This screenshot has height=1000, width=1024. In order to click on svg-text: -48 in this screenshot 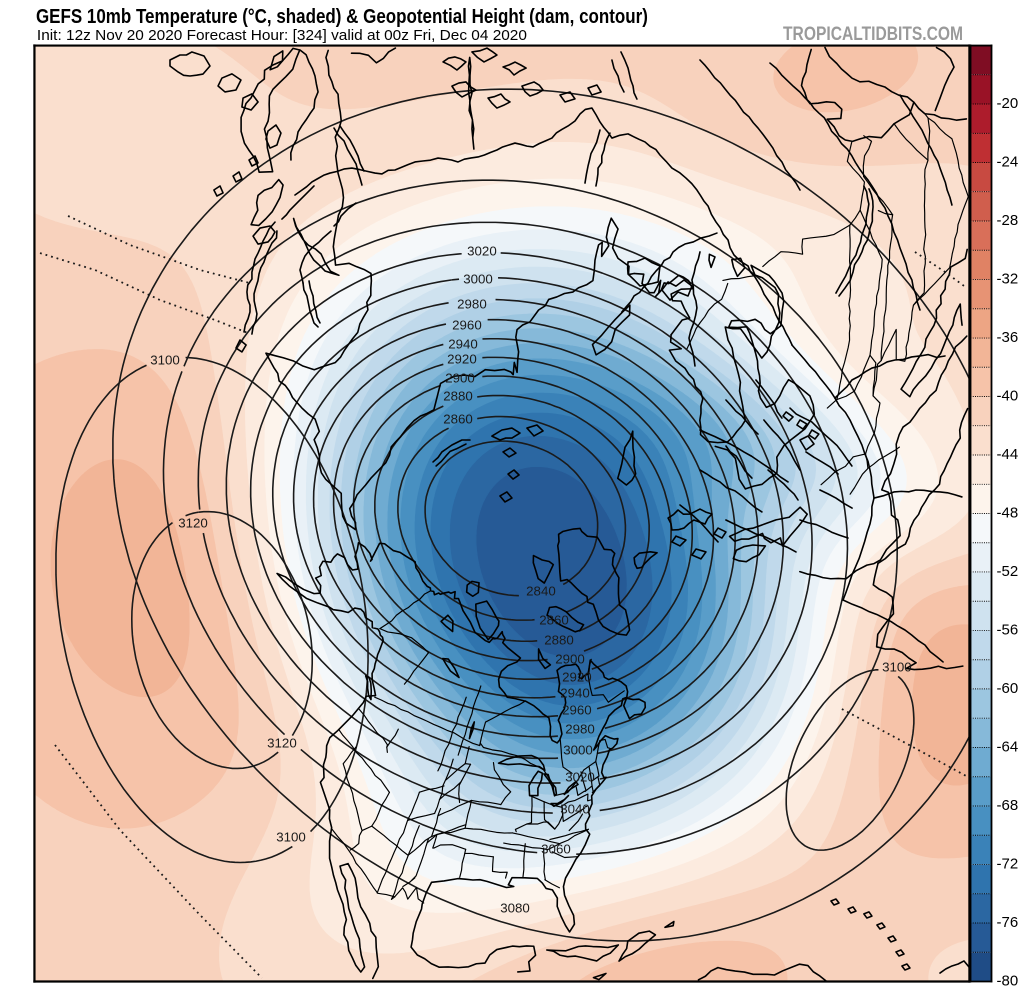, I will do `click(1008, 512)`.